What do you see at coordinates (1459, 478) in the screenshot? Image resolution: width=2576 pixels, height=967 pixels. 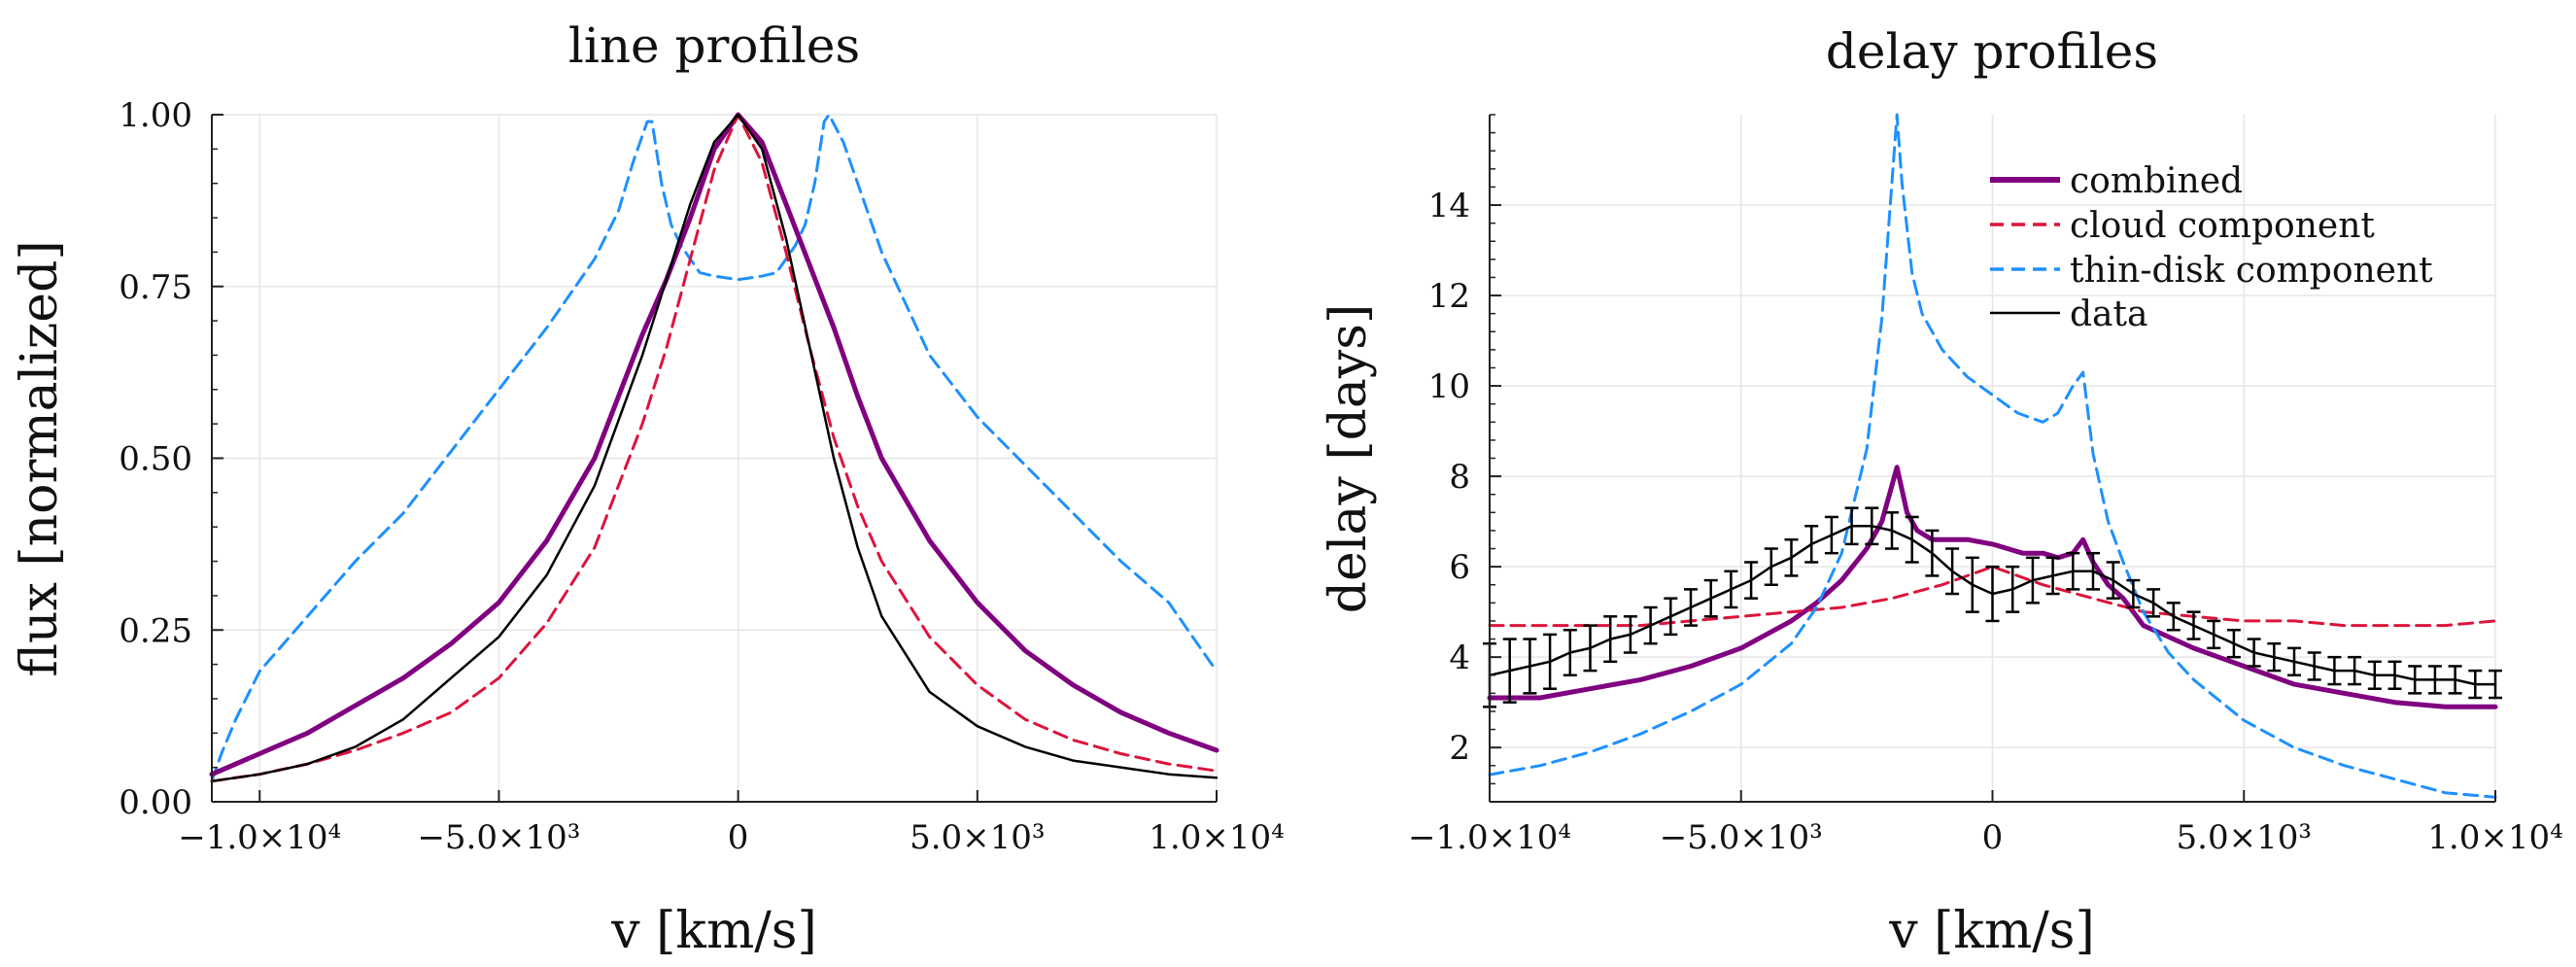 I see `delay-ytick-label-3: 8` at bounding box center [1459, 478].